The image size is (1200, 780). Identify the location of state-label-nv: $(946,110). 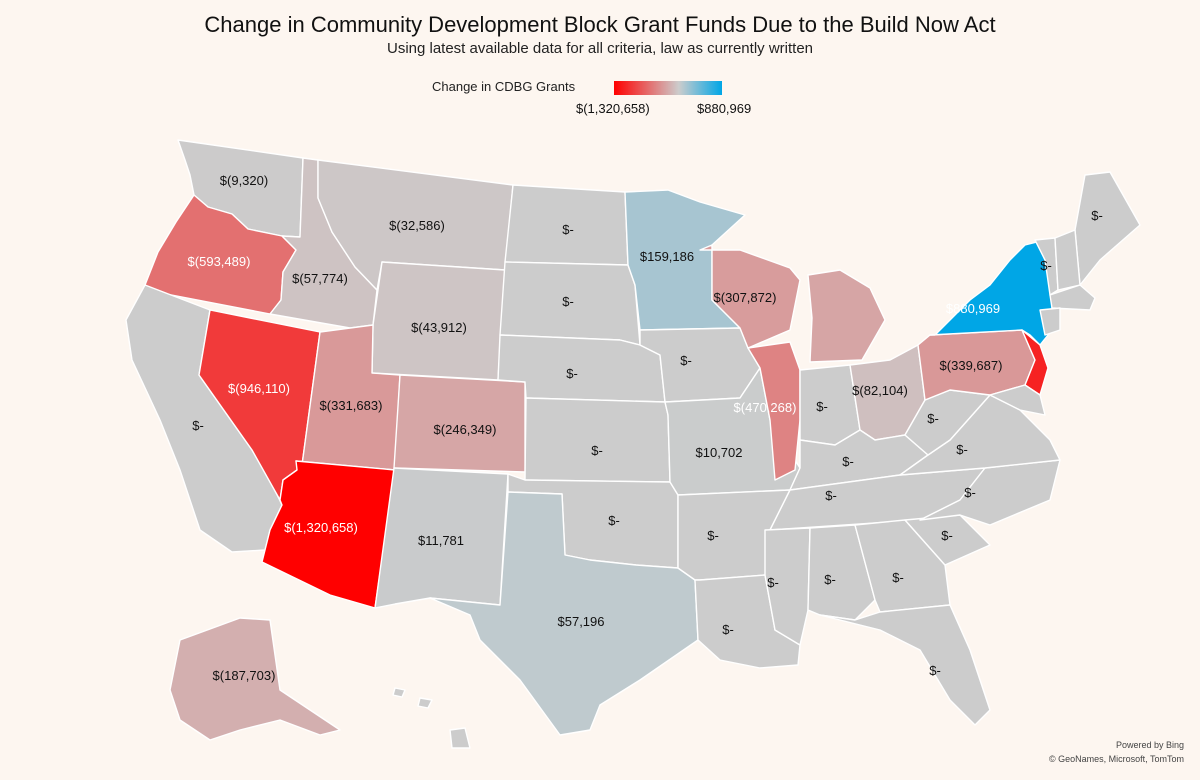
(259, 388).